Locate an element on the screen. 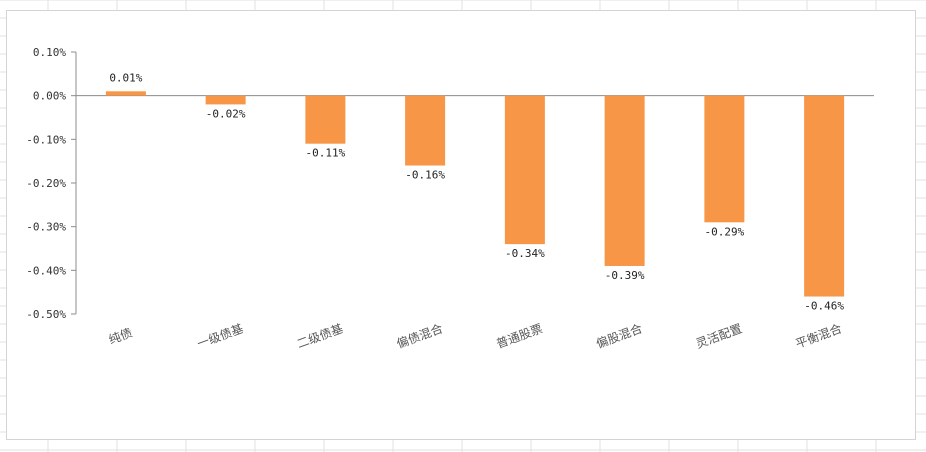 This screenshot has width=926, height=452. x-tick-label: 普通股票 is located at coordinates (520, 336).